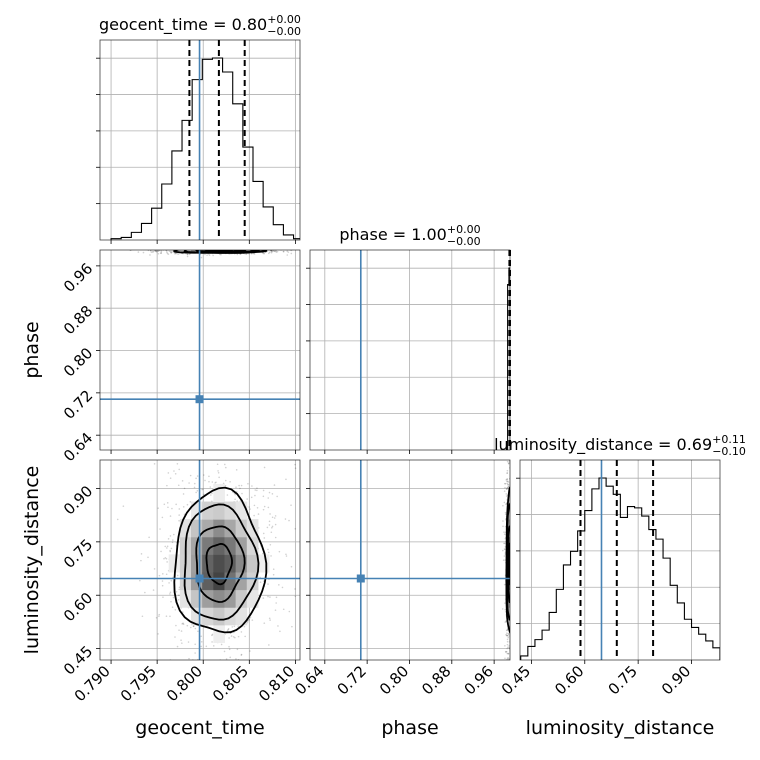 The width and height of the screenshot is (760, 760). I want to click on tick-label-x-luminosity_distance: 0.60, so click(569, 680).